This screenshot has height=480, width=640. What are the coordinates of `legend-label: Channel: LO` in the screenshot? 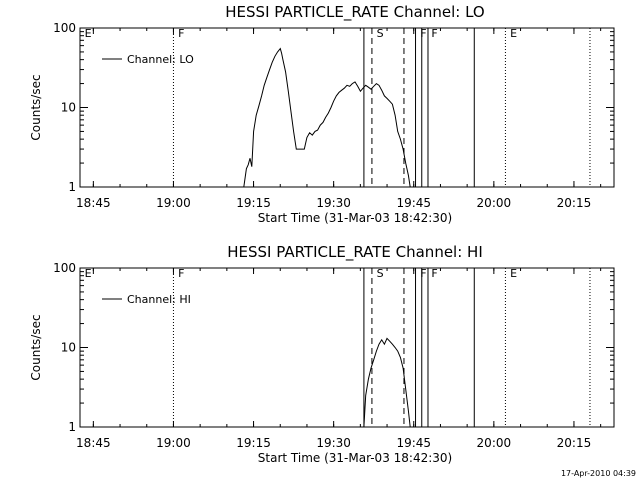 It's located at (160, 59).